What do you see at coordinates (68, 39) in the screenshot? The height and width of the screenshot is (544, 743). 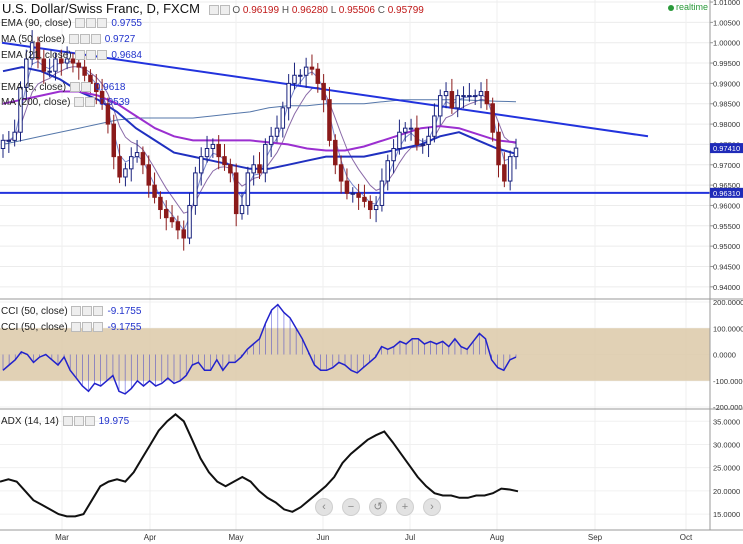 I see `indicator-ma50: MA (50, close) 0.9727` at bounding box center [68, 39].